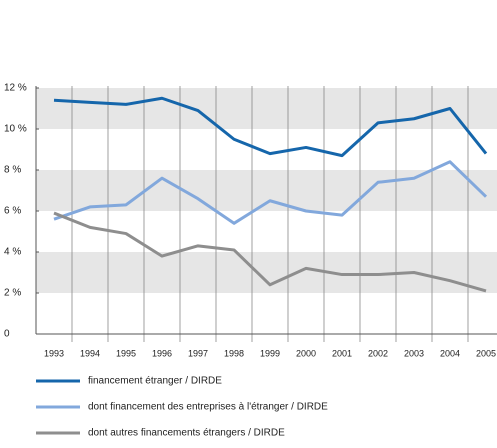 This screenshot has width=497, height=448. I want to click on x-tick-label: 1997, so click(198, 353).